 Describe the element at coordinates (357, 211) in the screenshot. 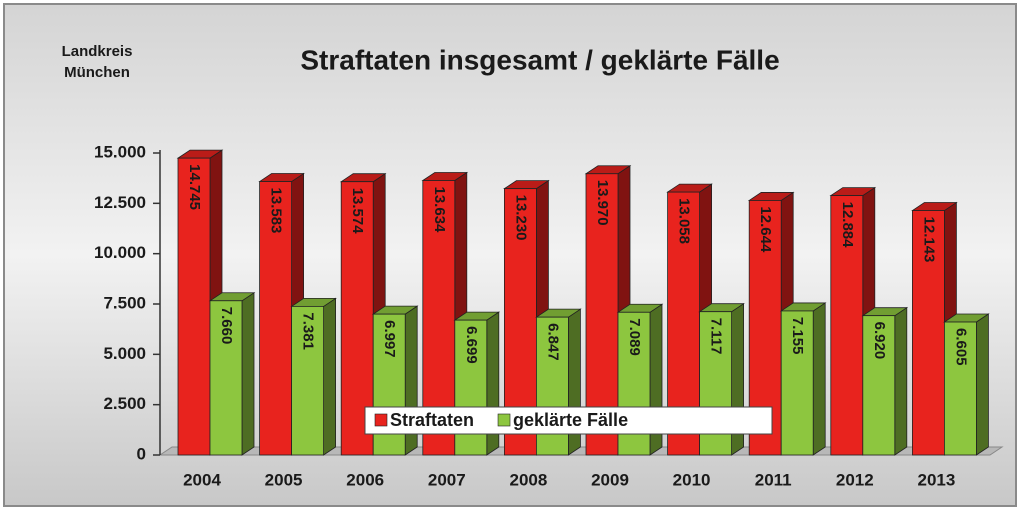

I see `value-label: 13.574` at that location.